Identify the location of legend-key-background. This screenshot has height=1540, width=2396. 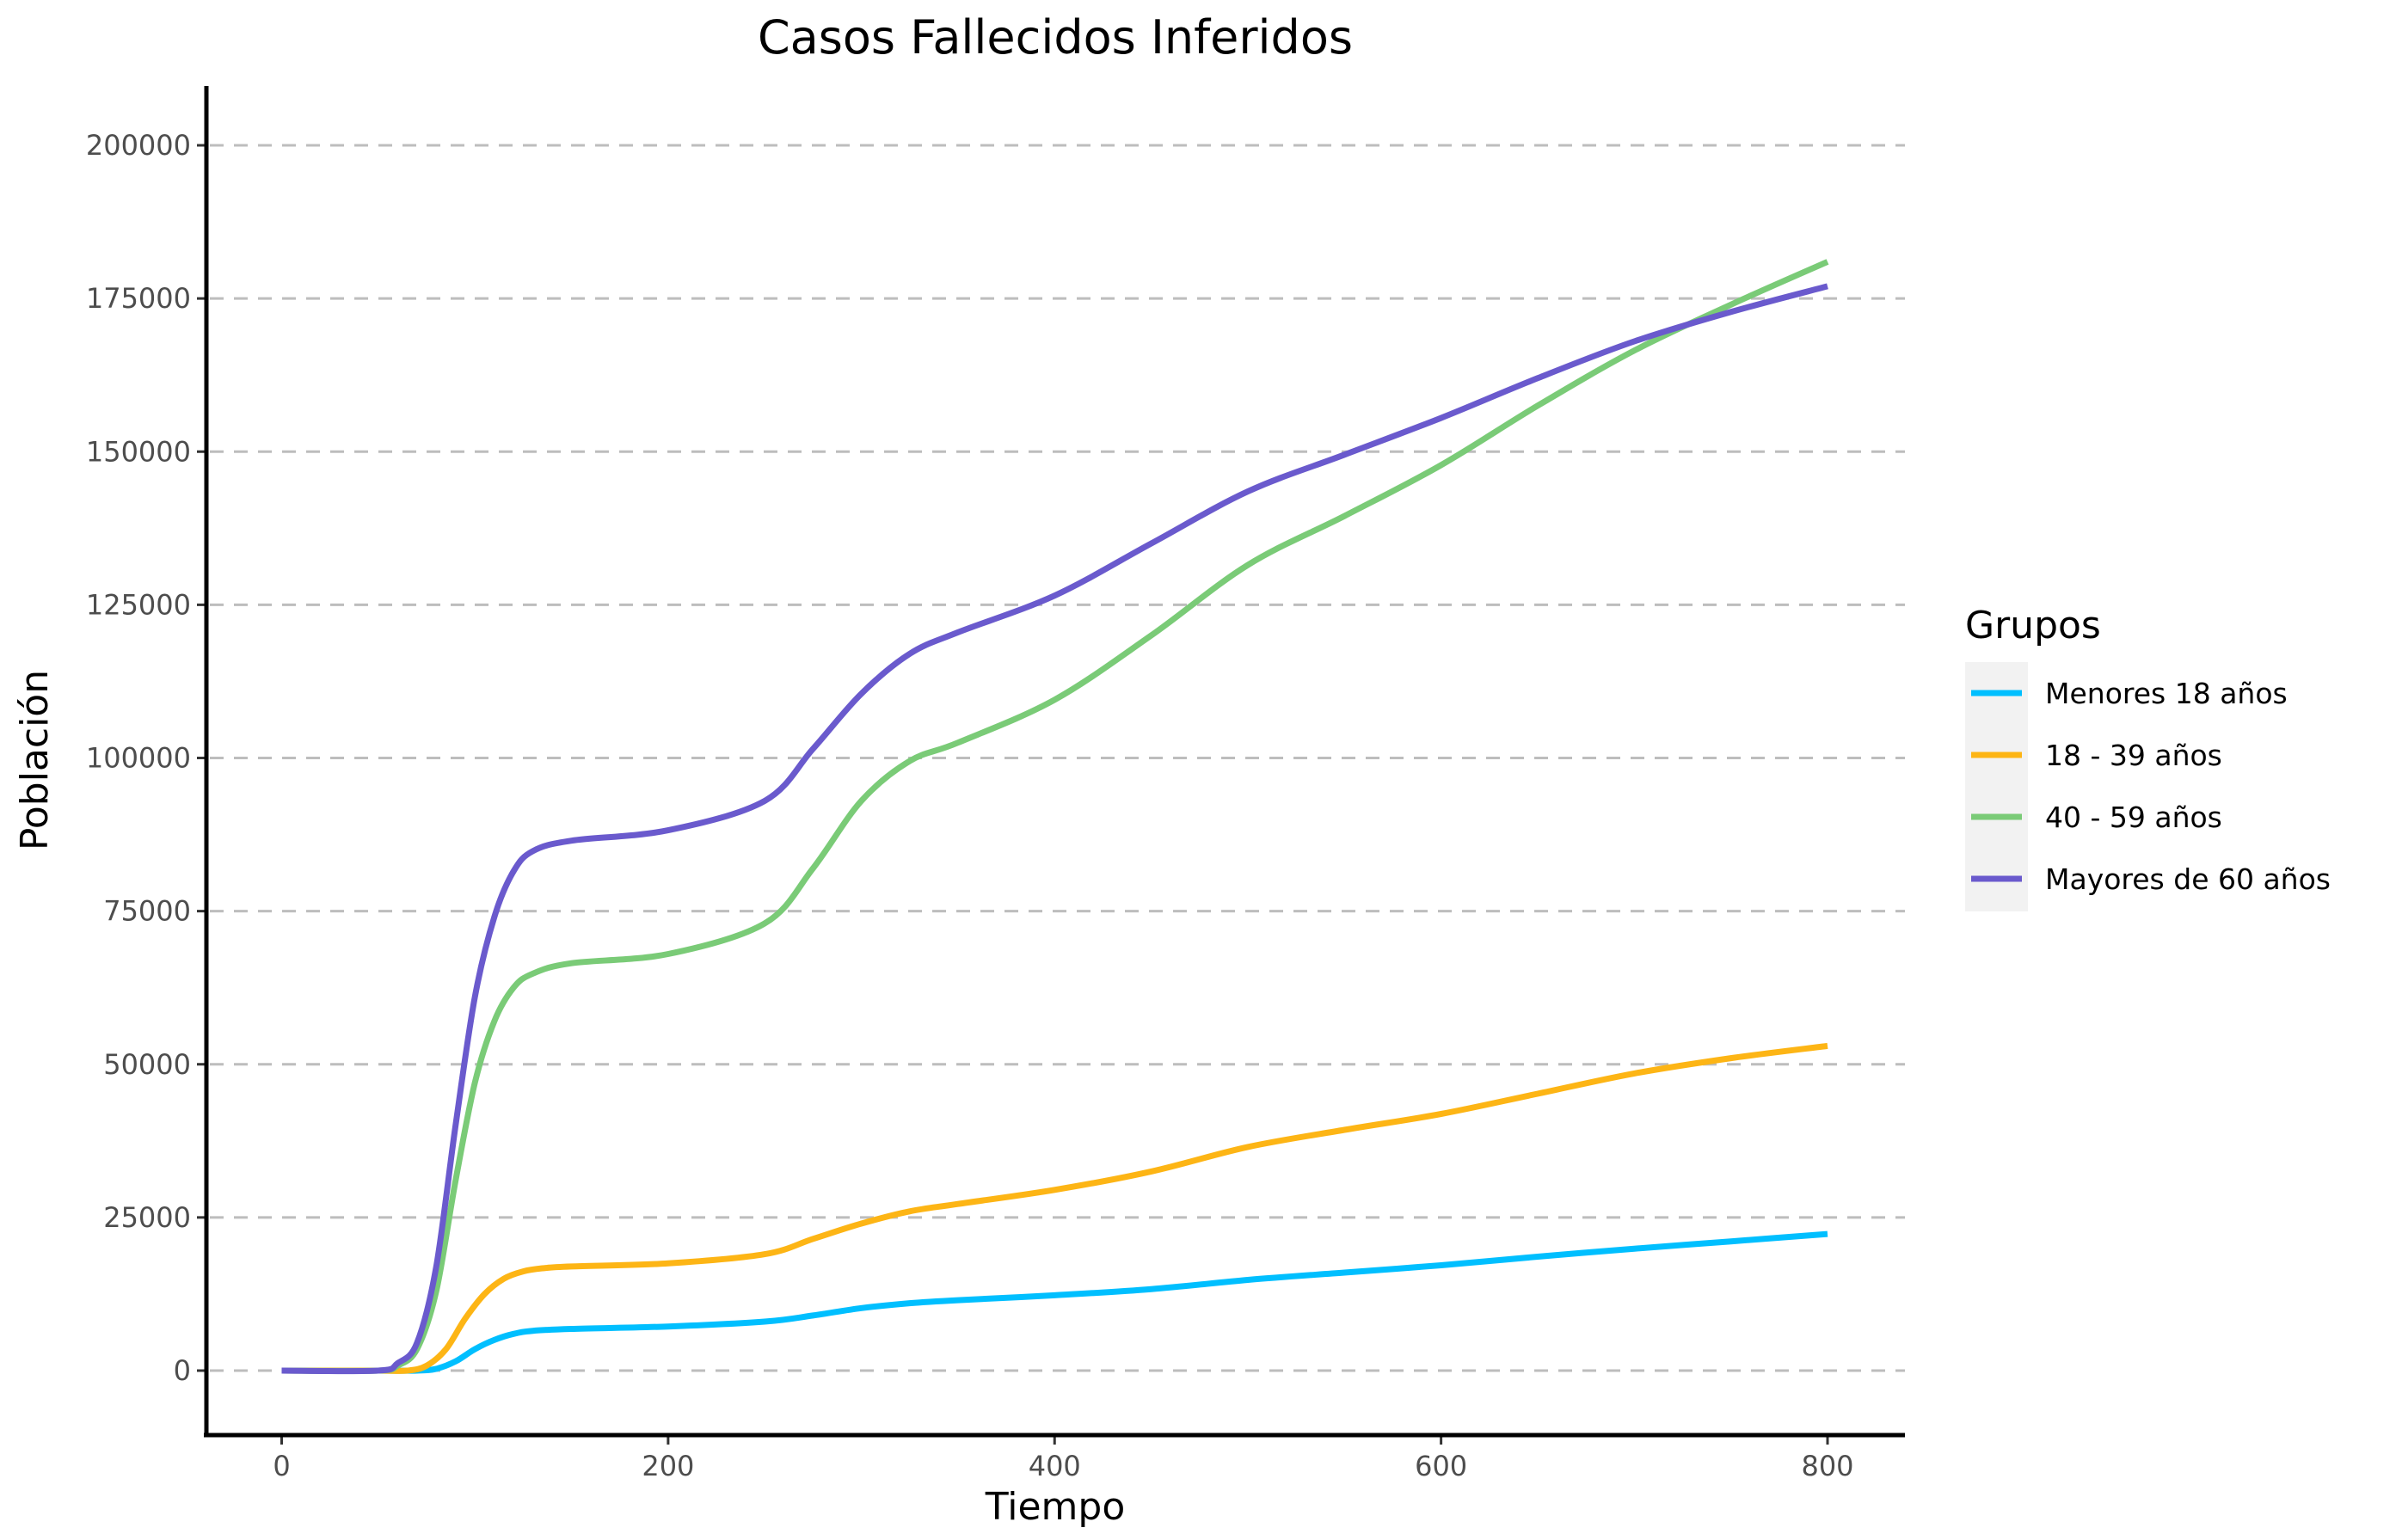
(1996, 786).